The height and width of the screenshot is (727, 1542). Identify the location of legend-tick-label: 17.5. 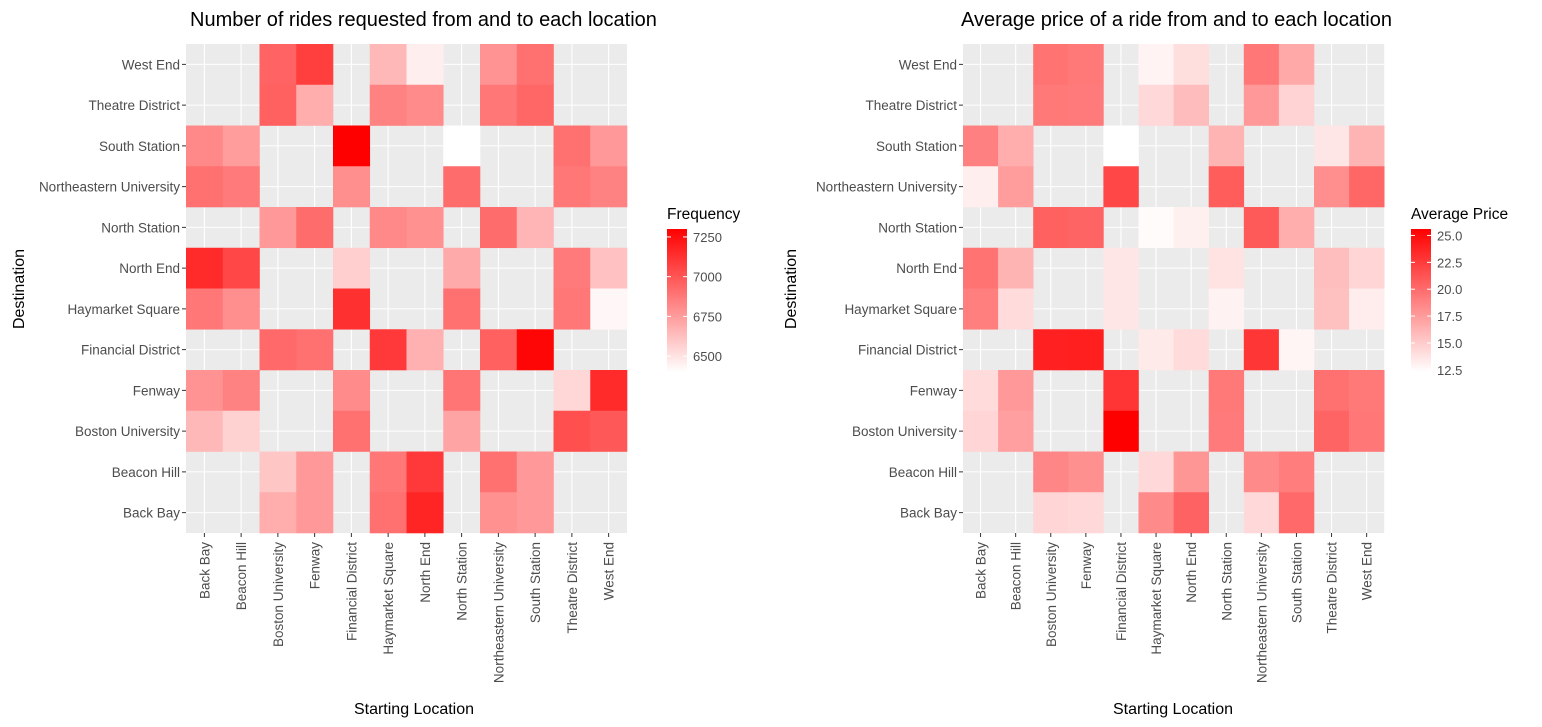
(1449, 316).